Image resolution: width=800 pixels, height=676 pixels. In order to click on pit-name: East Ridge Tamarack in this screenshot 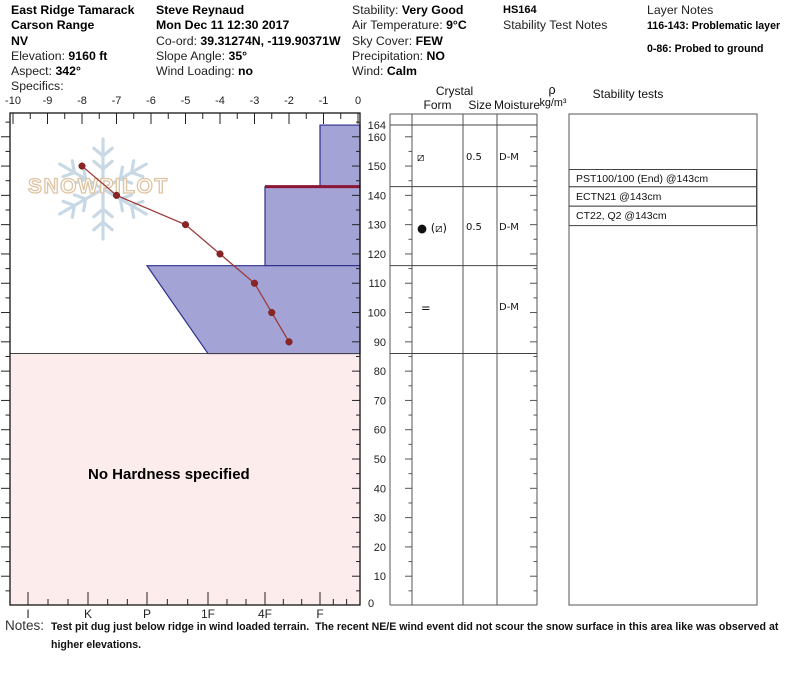, I will do `click(73, 10)`.